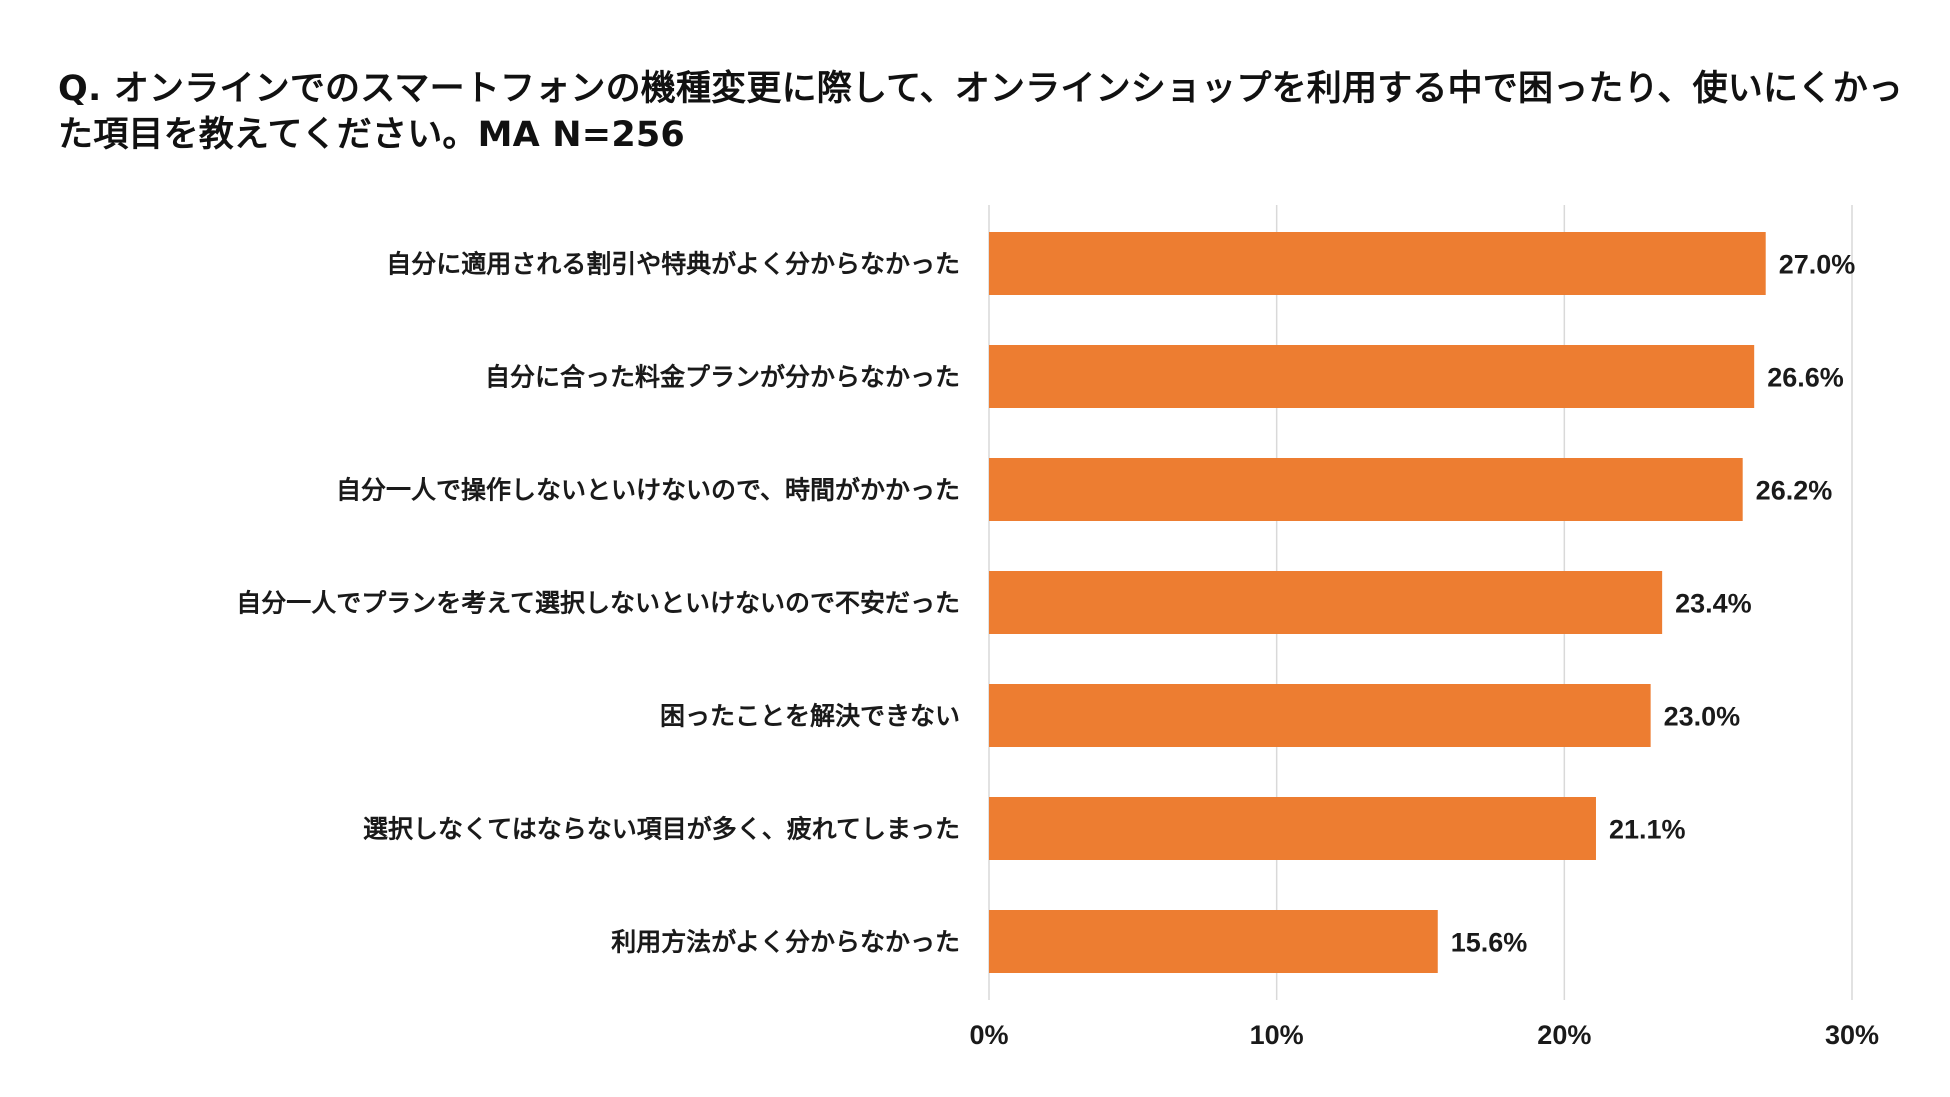 The image size is (1950, 1097). Describe the element at coordinates (810, 716) in the screenshot. I see `category-label: 困ったことを解決できない` at that location.